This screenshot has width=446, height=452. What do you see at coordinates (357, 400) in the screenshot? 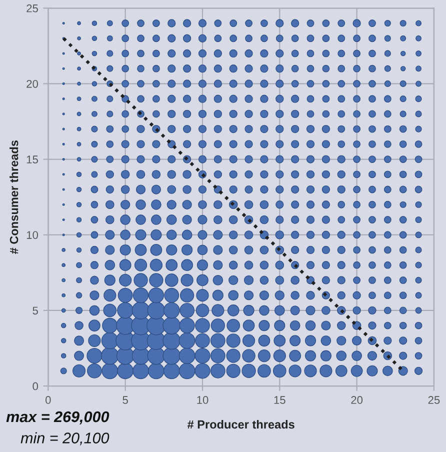
I see `x-tick-label: 20` at bounding box center [357, 400].